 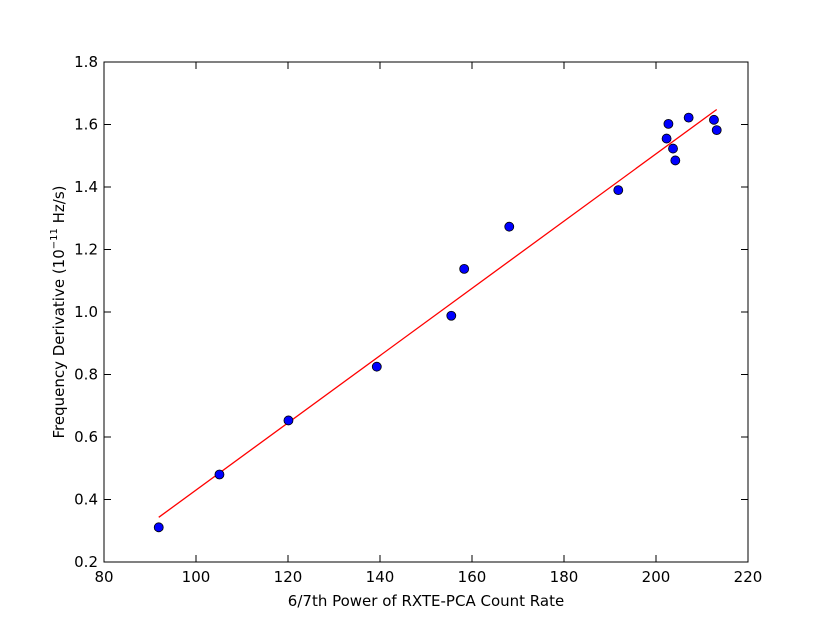 What do you see at coordinates (380, 577) in the screenshot?
I see `x-tick-label: 140` at bounding box center [380, 577].